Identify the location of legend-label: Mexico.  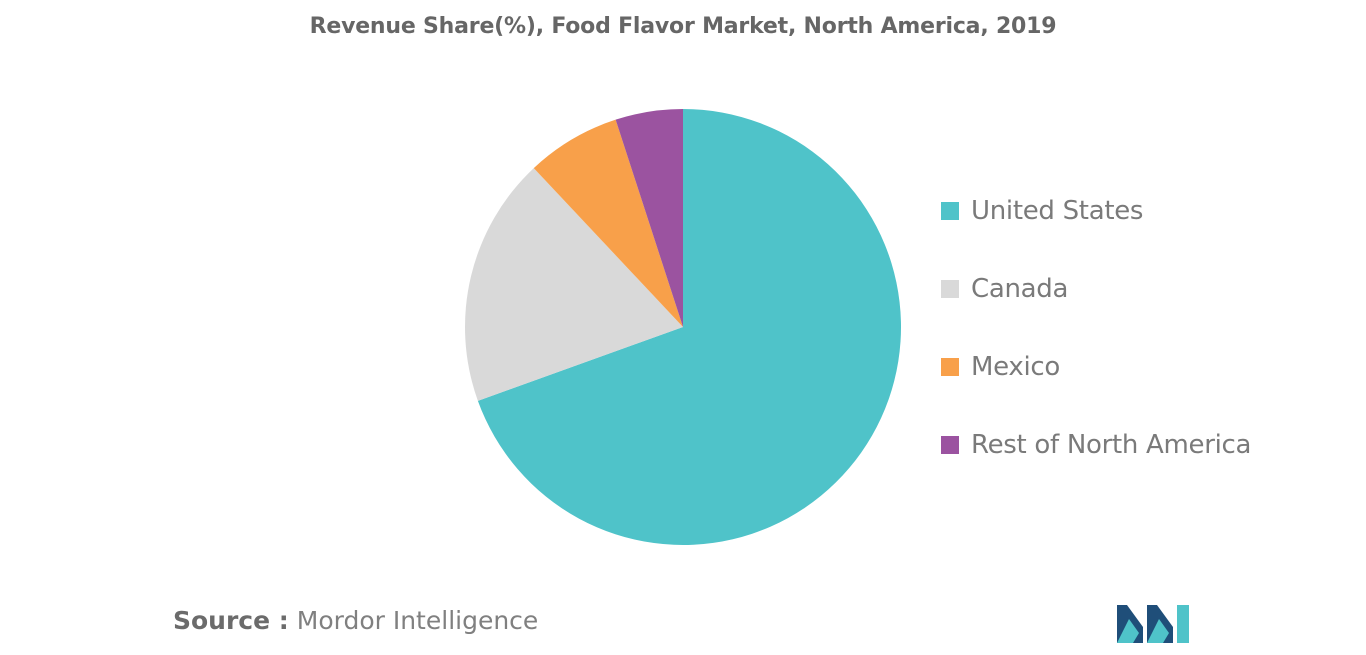
(1015, 367).